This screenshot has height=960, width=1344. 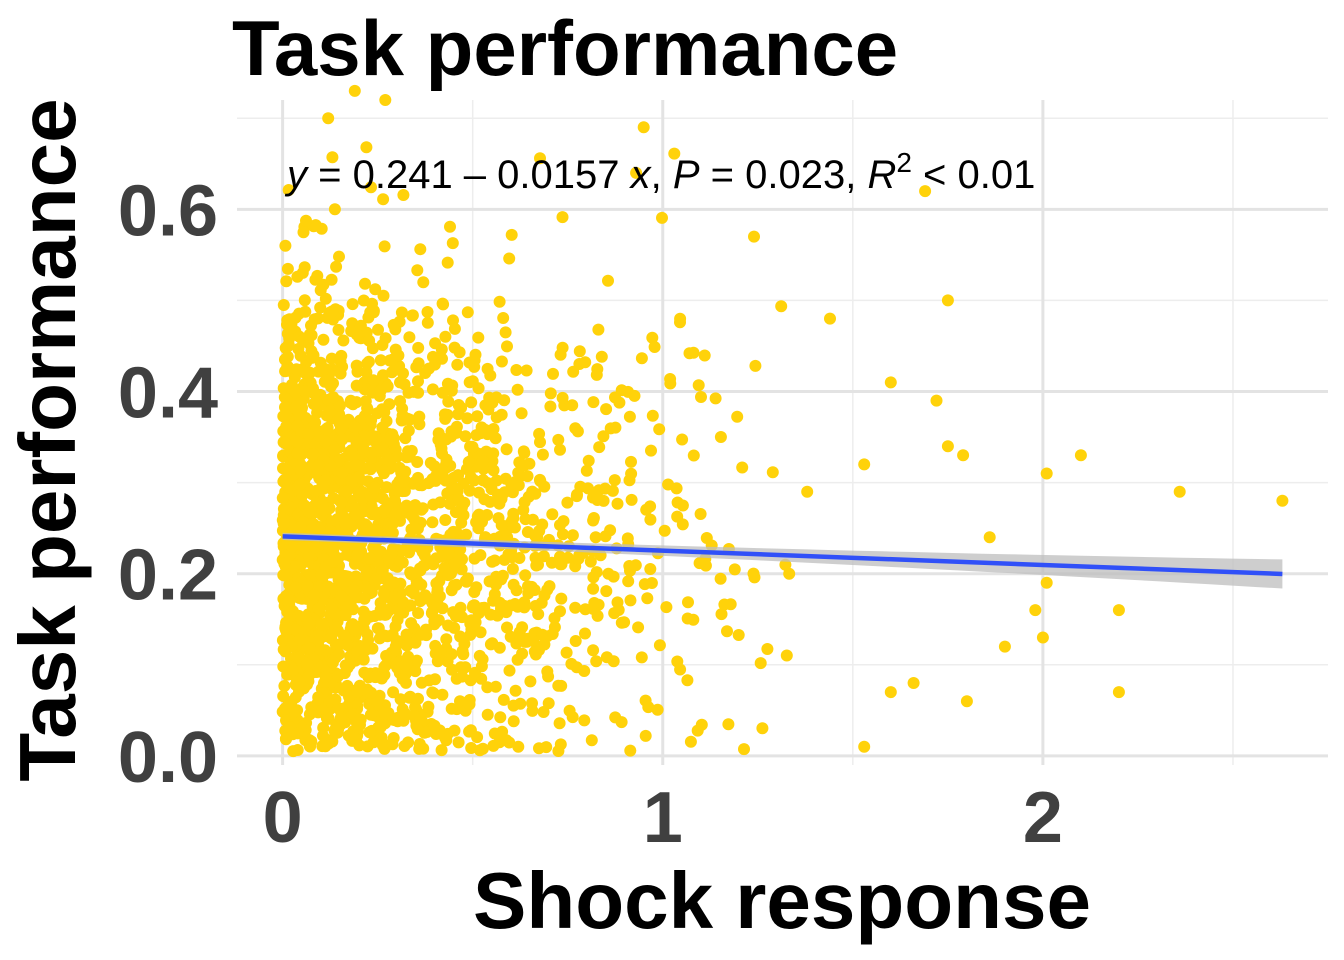 What do you see at coordinates (686, 175) in the screenshot?
I see `annot-p-symbol: P` at bounding box center [686, 175].